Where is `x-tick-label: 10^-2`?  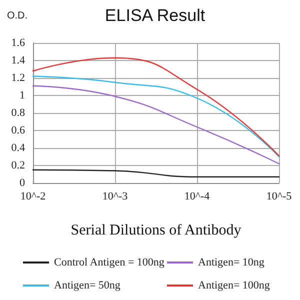
x-tick-label: 10^-2 is located at coordinates (33, 196).